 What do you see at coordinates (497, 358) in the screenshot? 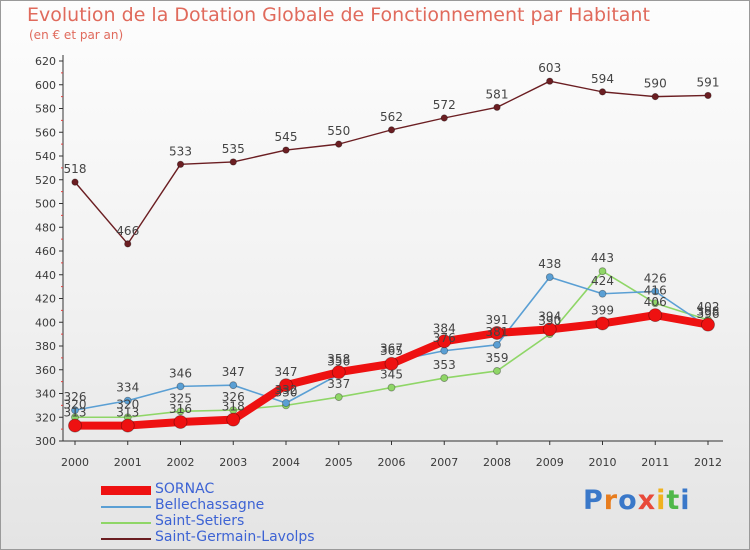
I see `data-label: 359` at bounding box center [497, 358].